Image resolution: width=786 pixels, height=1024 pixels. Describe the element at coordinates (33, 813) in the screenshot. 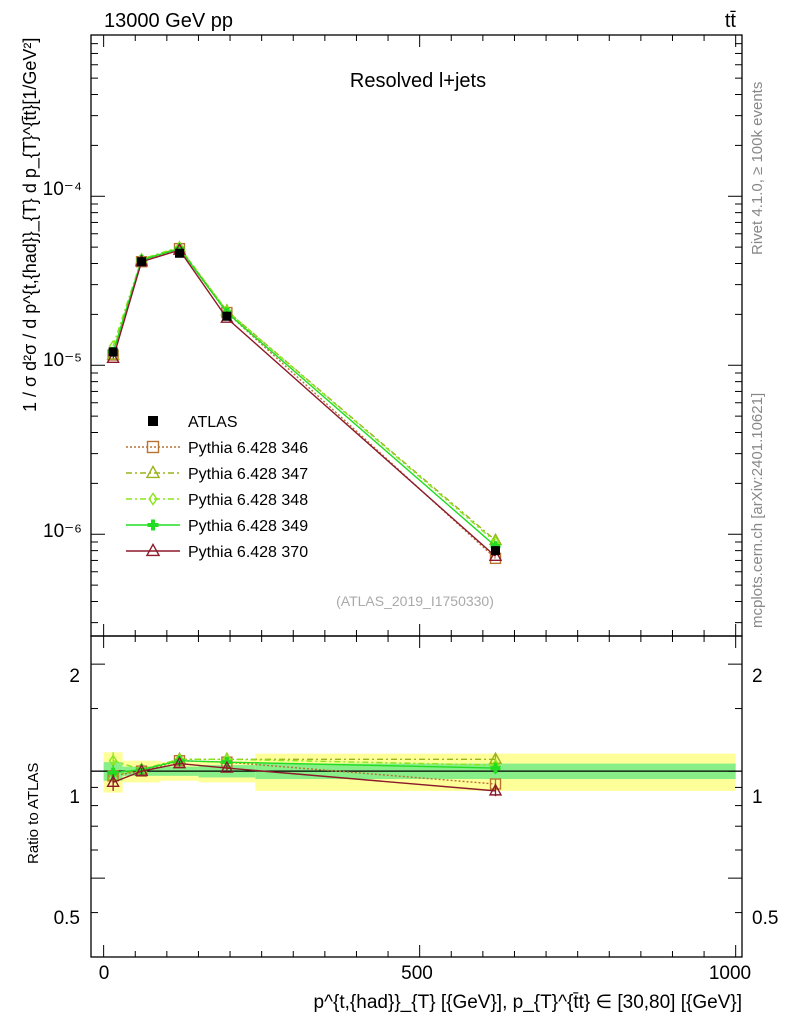

I see `ratio-ylabel: Ratio to ATLAS` at that location.